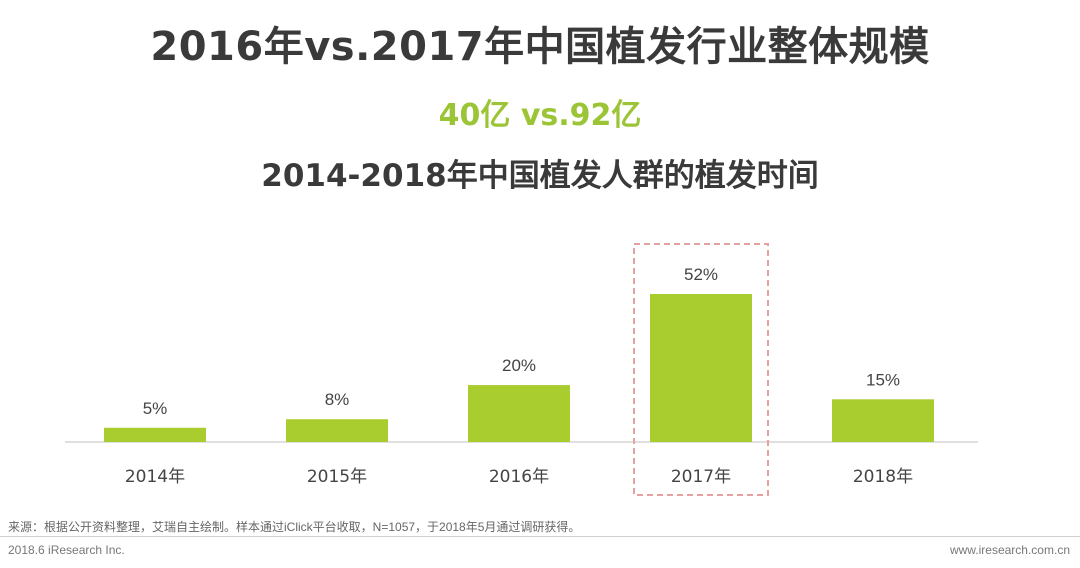  Describe the element at coordinates (66, 550) in the screenshot. I see `copyright-text: 2018.6 iResearch Inc.` at that location.